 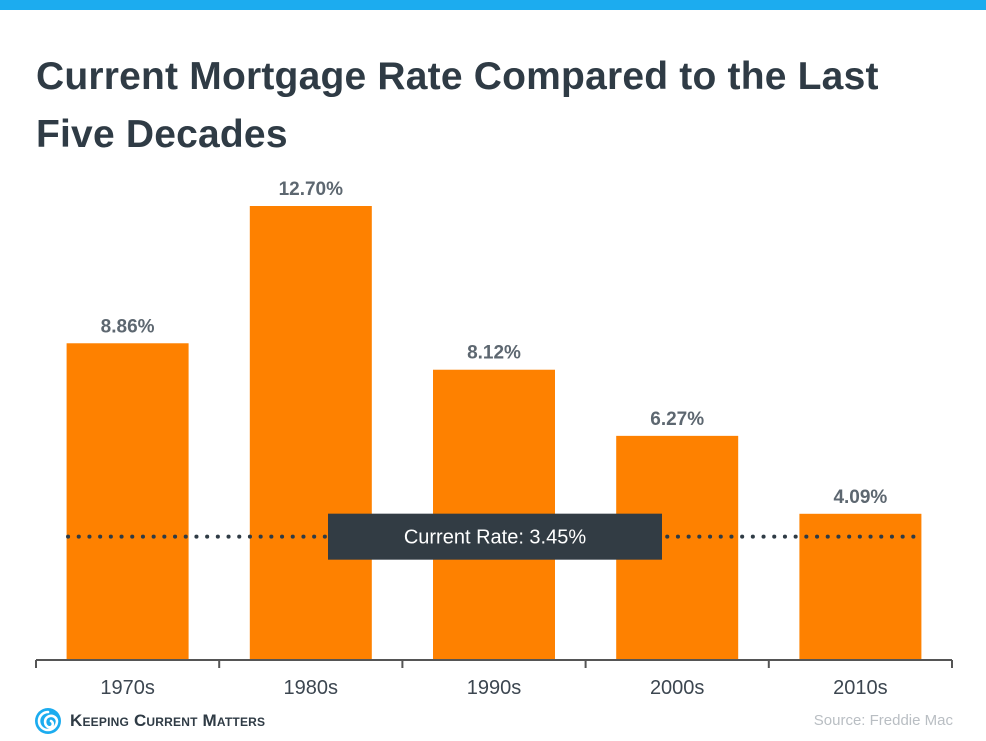 I want to click on x-tick-label: 1970s, so click(x=127, y=688).